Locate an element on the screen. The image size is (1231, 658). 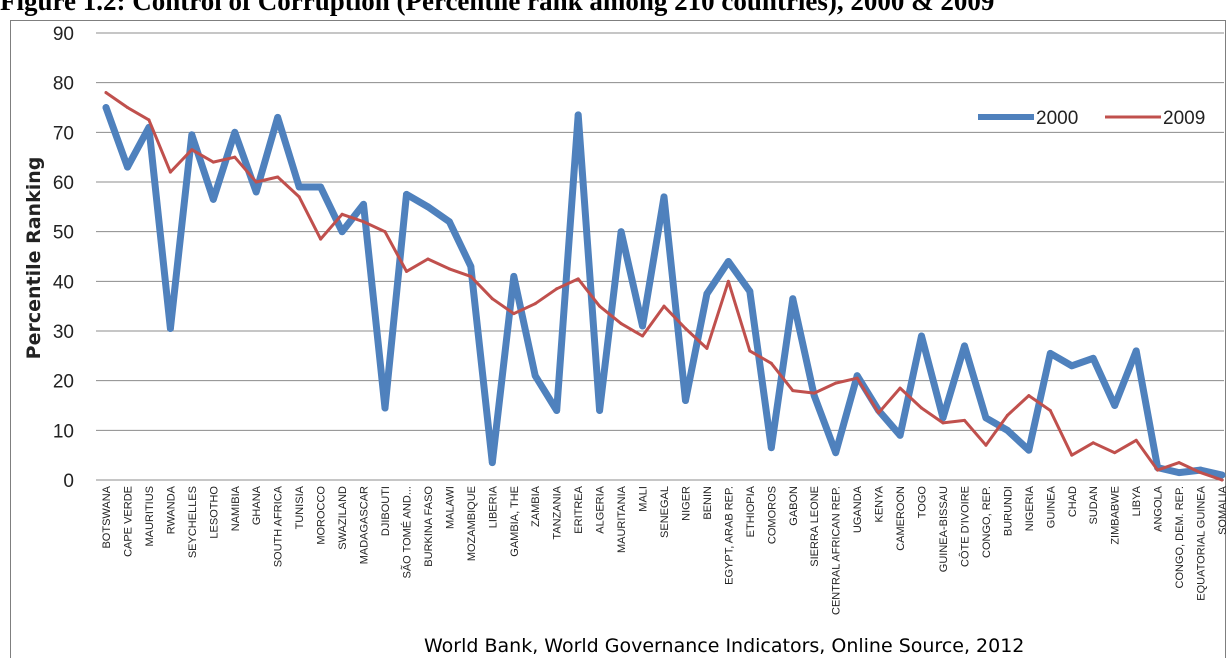
x-tick-label: CONGO, DEM. REP. is located at coordinates (1180, 537).